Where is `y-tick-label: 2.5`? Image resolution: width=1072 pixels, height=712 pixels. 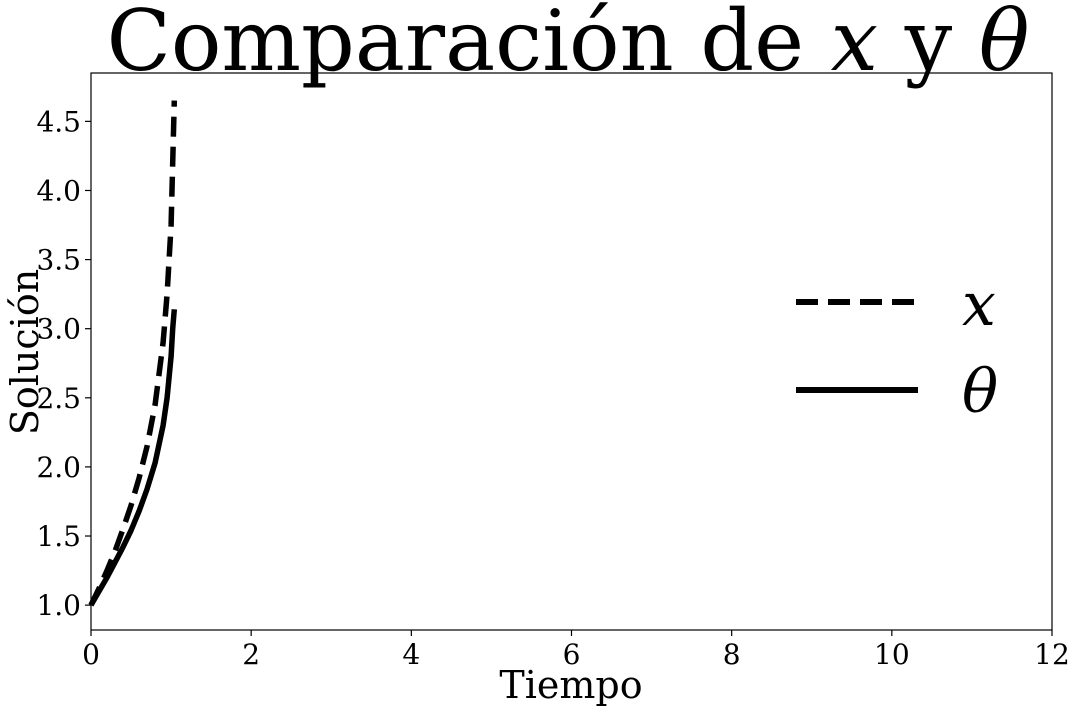 y-tick-label: 2.5 is located at coordinates (58, 398).